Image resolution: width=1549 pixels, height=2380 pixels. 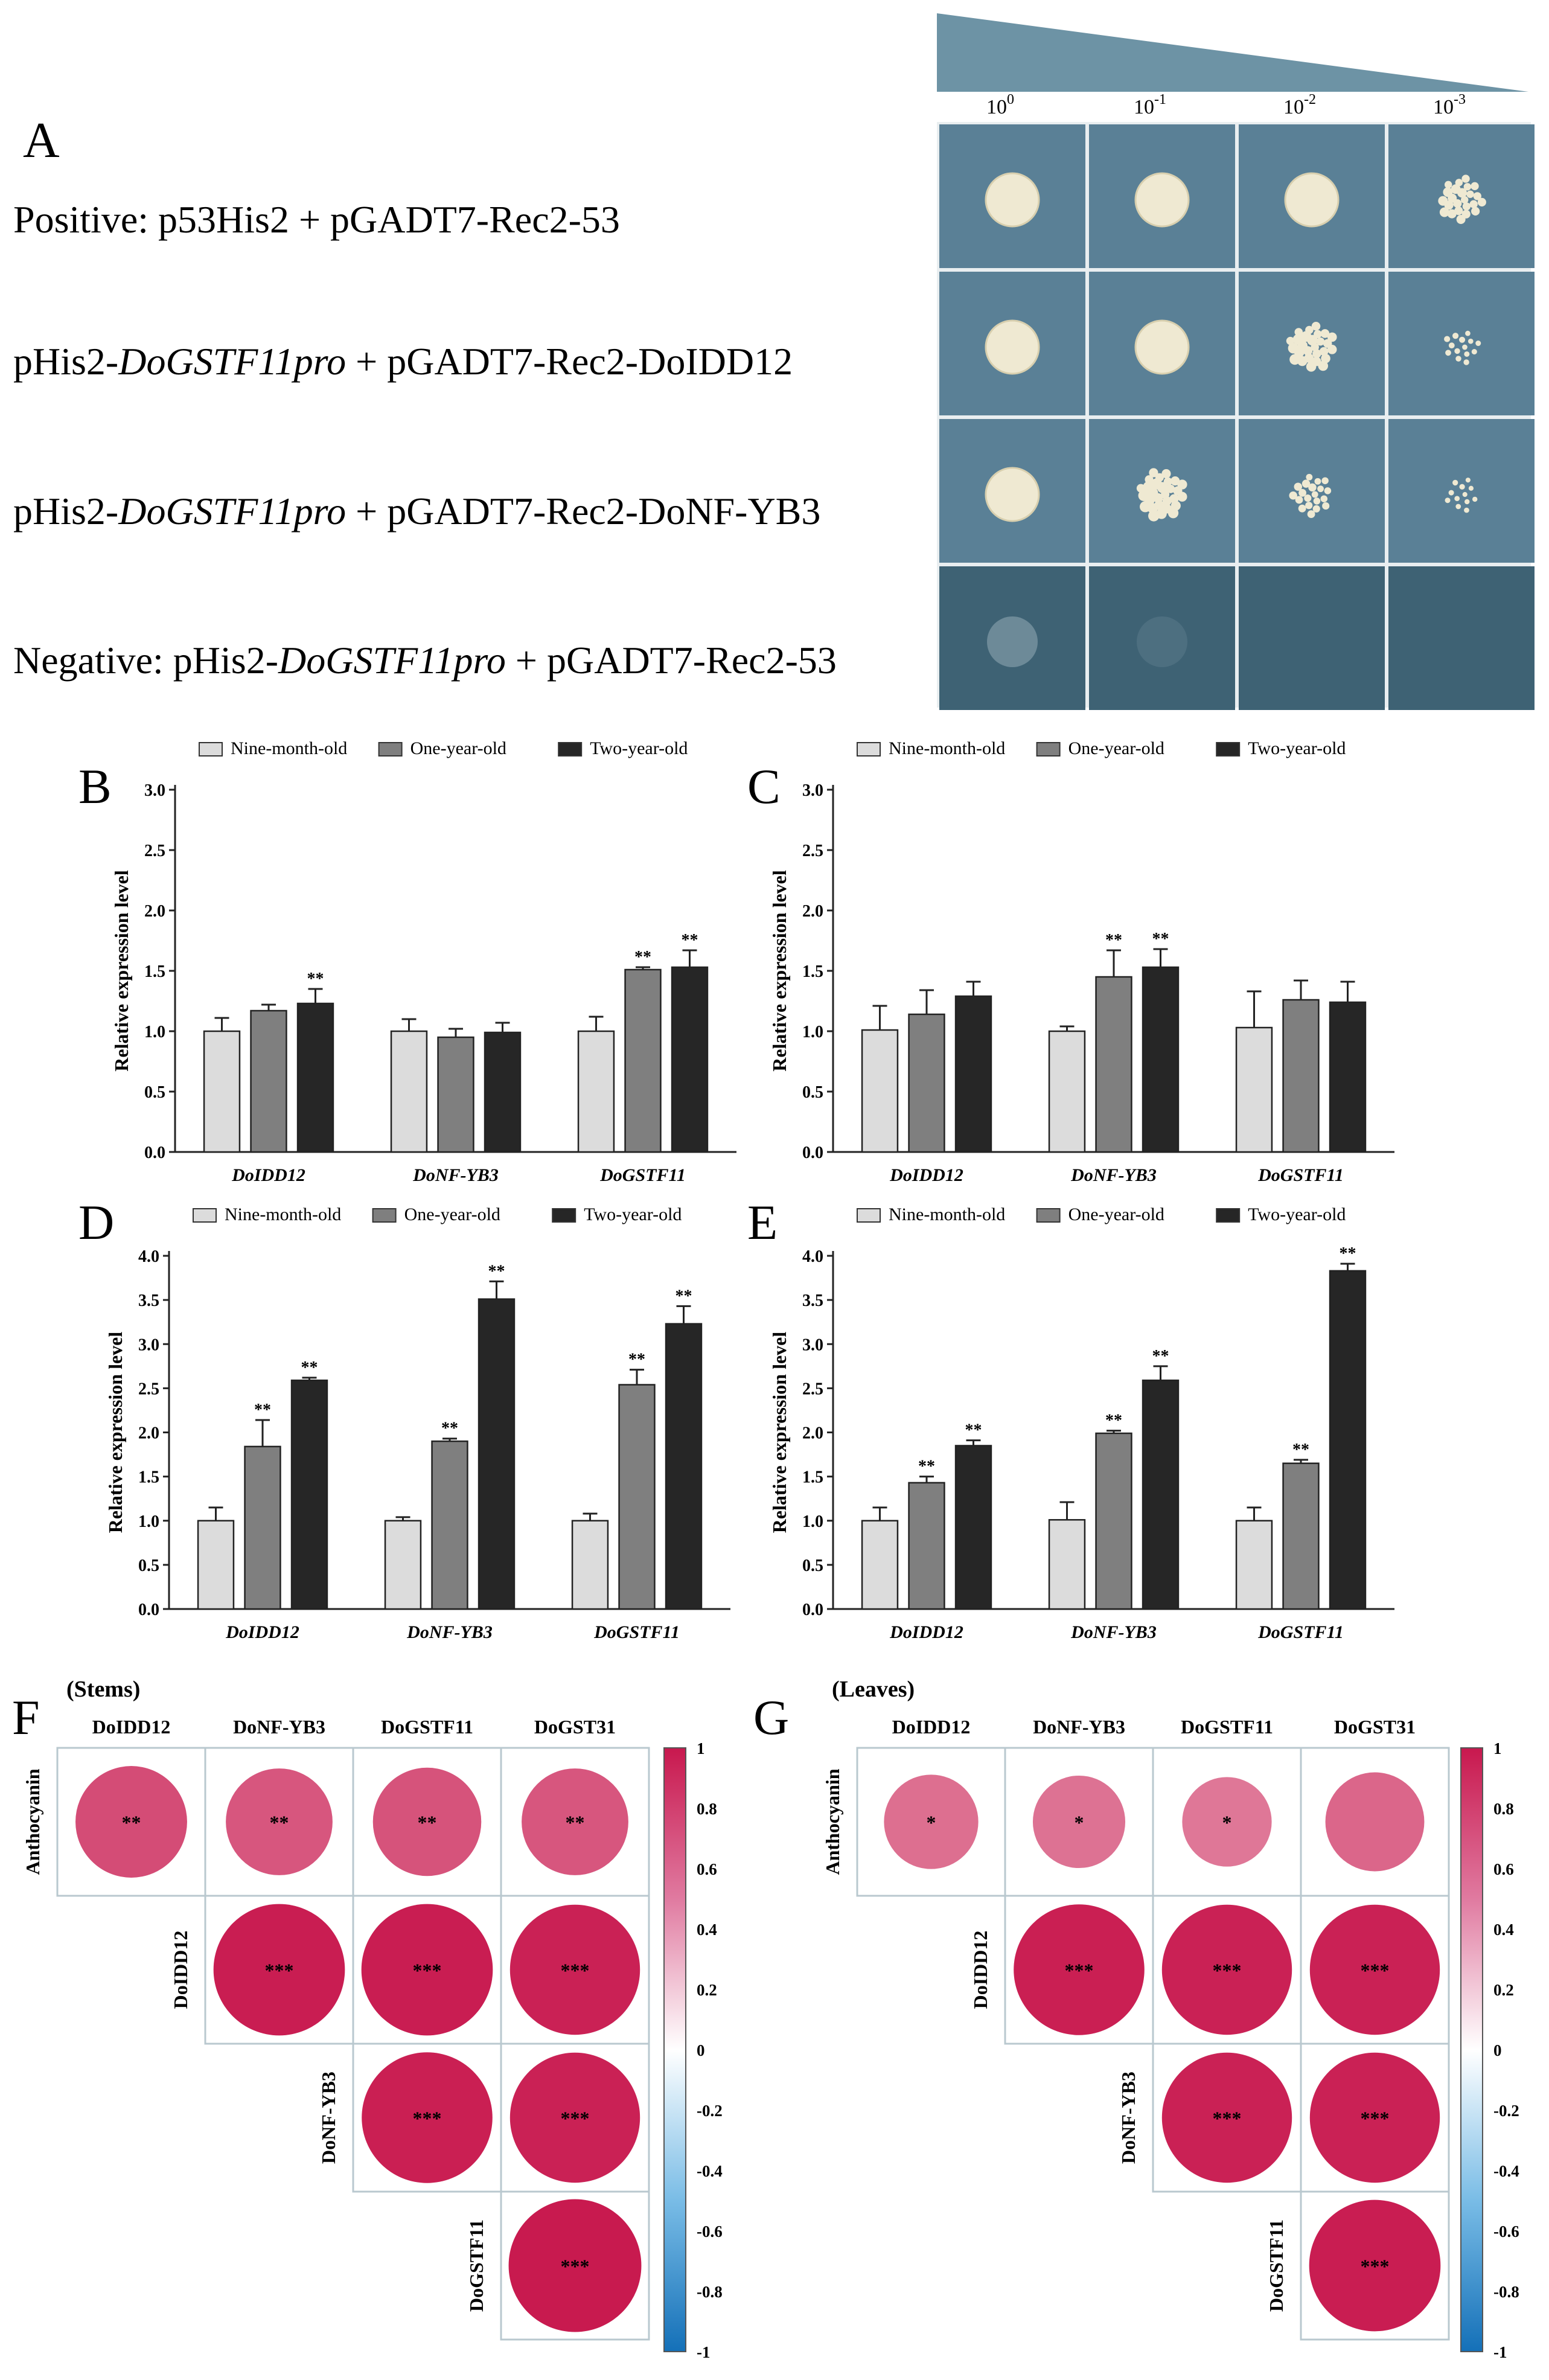 What do you see at coordinates (1497, 2050) in the screenshot?
I see `colorbar-tick: 0` at bounding box center [1497, 2050].